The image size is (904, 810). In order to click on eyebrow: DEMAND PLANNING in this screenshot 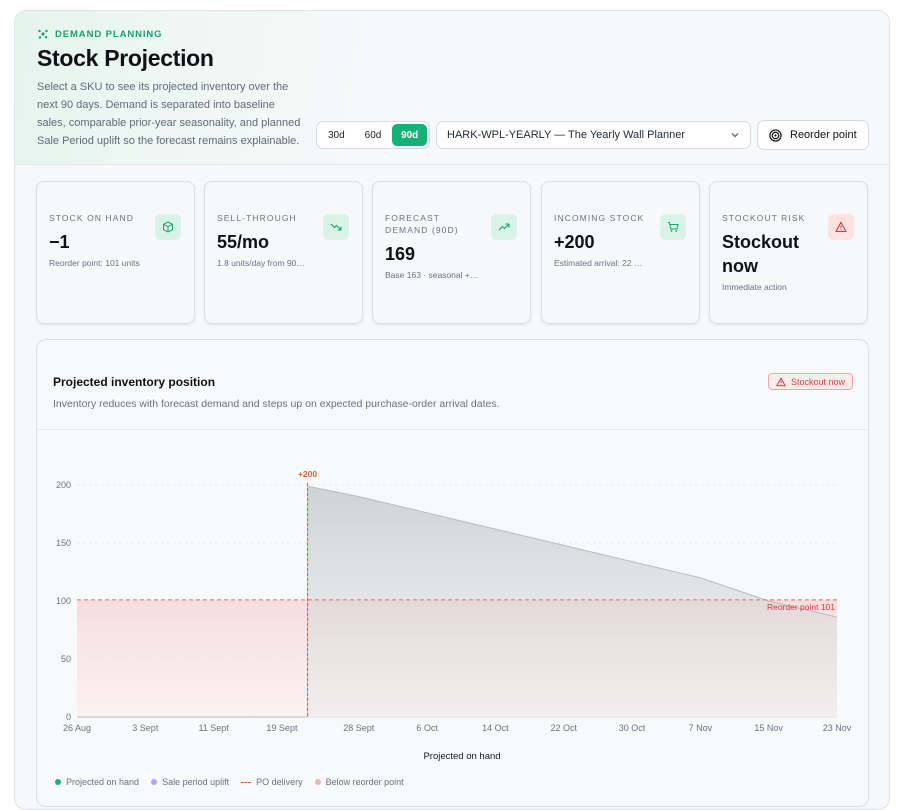, I will do `click(99, 34)`.